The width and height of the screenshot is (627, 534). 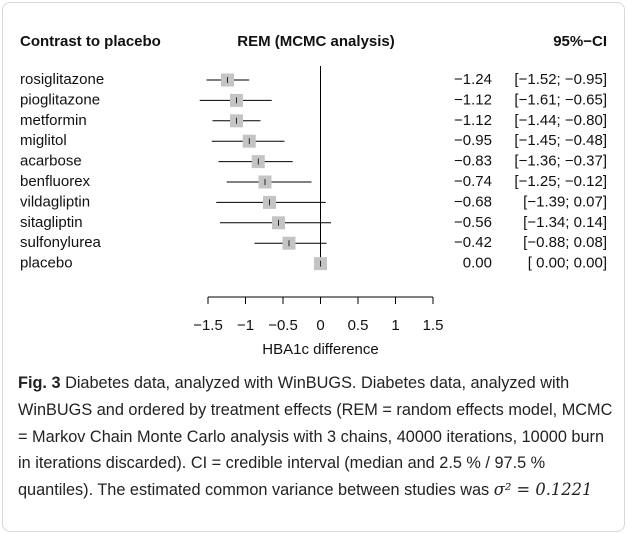 What do you see at coordinates (208, 325) in the screenshot?
I see `x-tick-label: −1.5` at bounding box center [208, 325].